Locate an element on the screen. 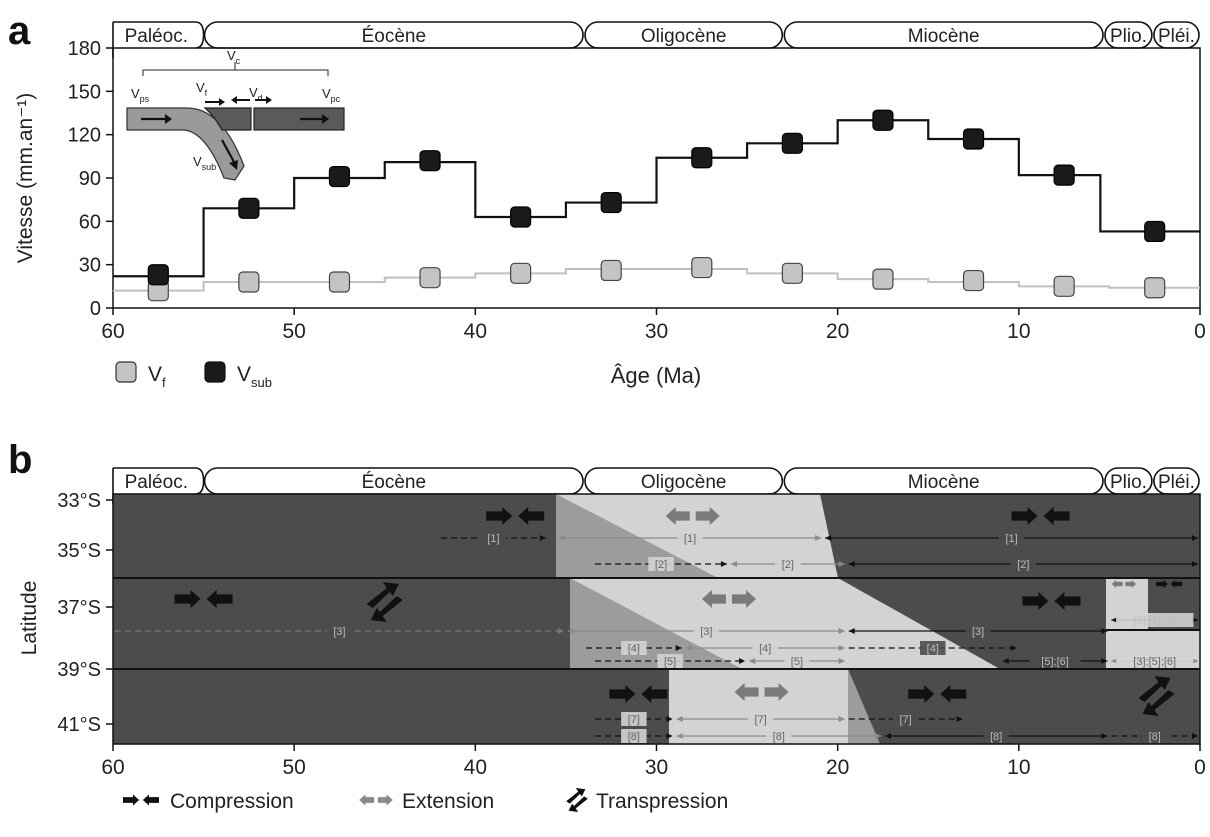  x-tick-label-b-0: 0 is located at coordinates (1200, 767).